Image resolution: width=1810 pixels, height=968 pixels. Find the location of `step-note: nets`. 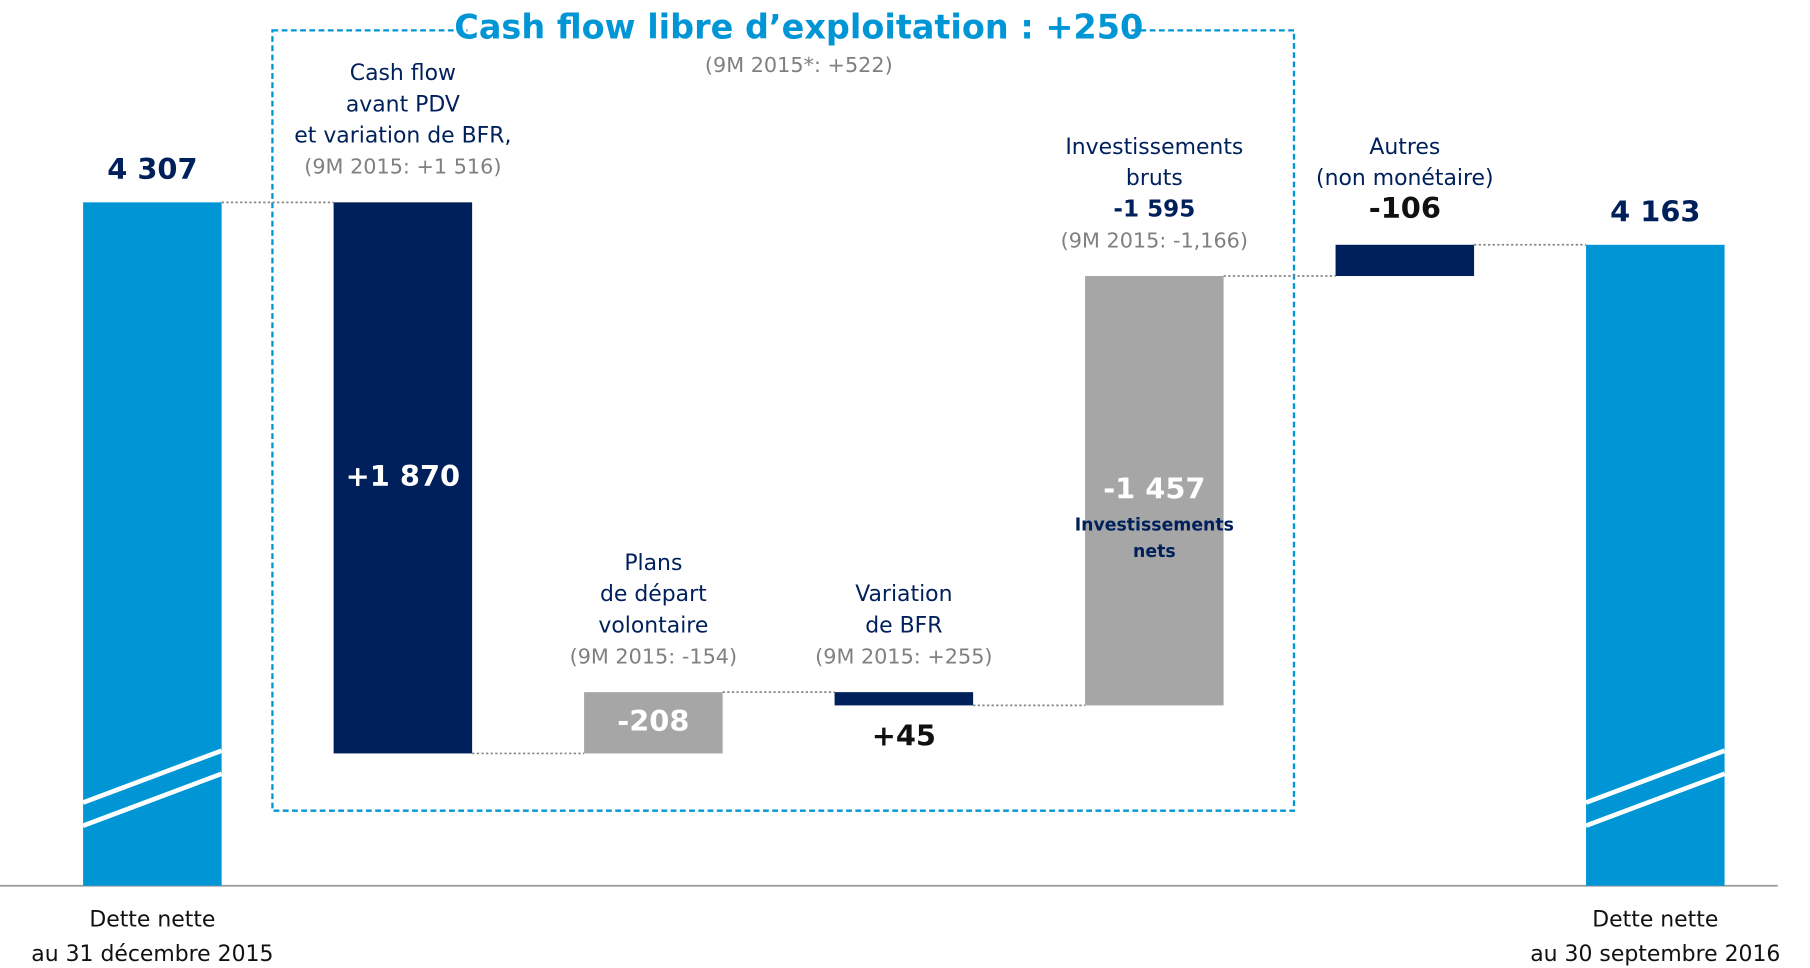

step-note: nets is located at coordinates (1154, 552).